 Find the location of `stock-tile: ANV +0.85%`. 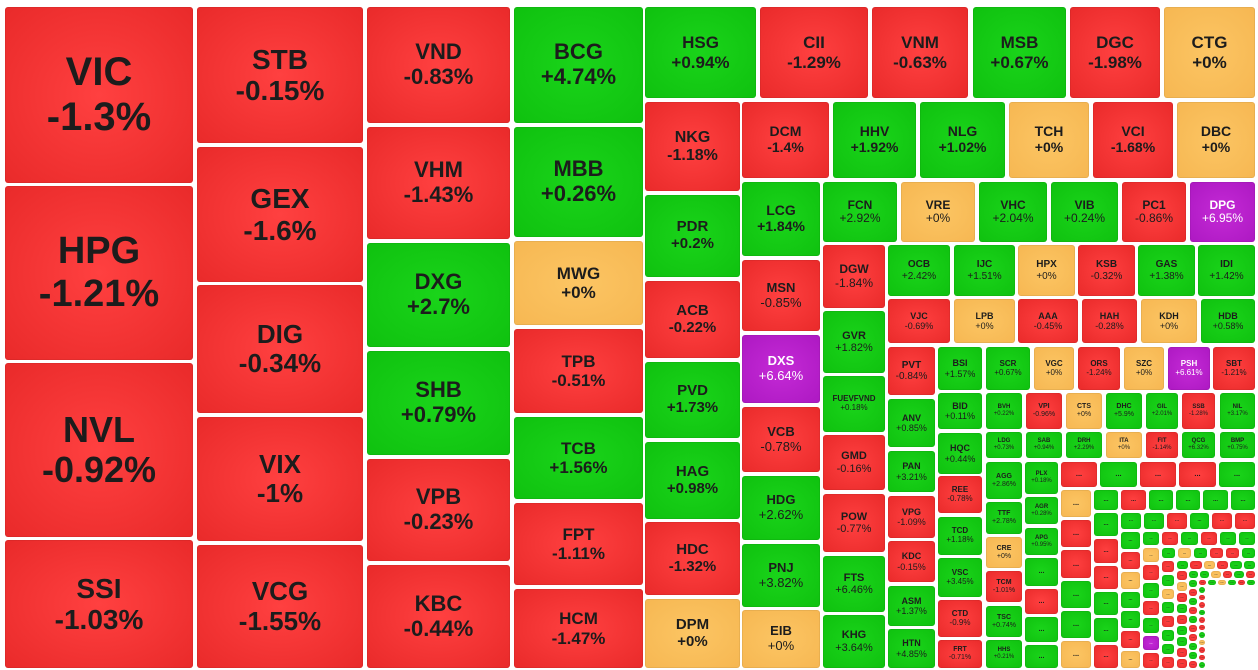

stock-tile: ANV +0.85% is located at coordinates (911, 423).